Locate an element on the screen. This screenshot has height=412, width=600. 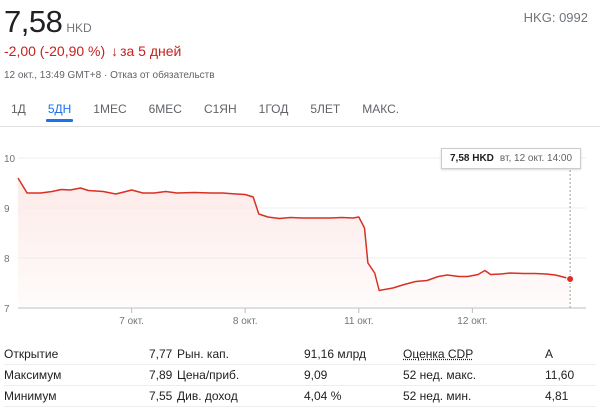
ticker-symbol: HKG: 0992 is located at coordinates (555, 17).